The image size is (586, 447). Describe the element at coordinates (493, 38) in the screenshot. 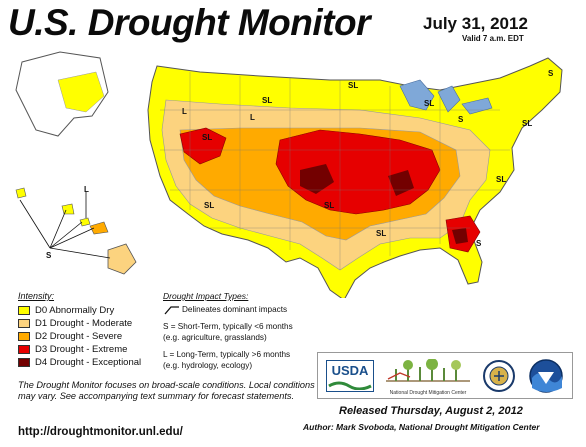

I see `valid-time: Valid 7 a.m. EDT` at that location.